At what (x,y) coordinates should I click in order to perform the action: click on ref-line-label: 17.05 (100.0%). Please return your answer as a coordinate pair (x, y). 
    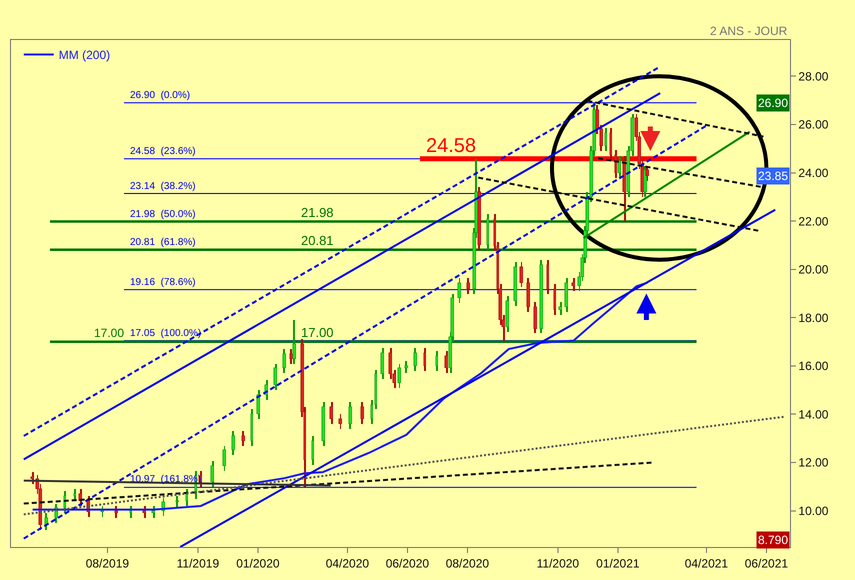
    Looking at the image, I should click on (166, 333).